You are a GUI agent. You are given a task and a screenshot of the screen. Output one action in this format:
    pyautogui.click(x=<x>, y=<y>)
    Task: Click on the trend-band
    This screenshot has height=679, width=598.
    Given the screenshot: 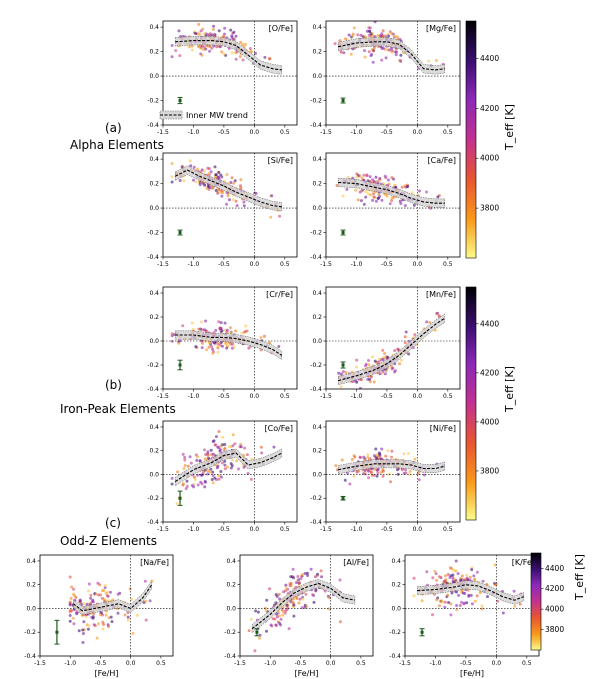 What is the action you would take?
    pyautogui.click(x=228, y=467)
    